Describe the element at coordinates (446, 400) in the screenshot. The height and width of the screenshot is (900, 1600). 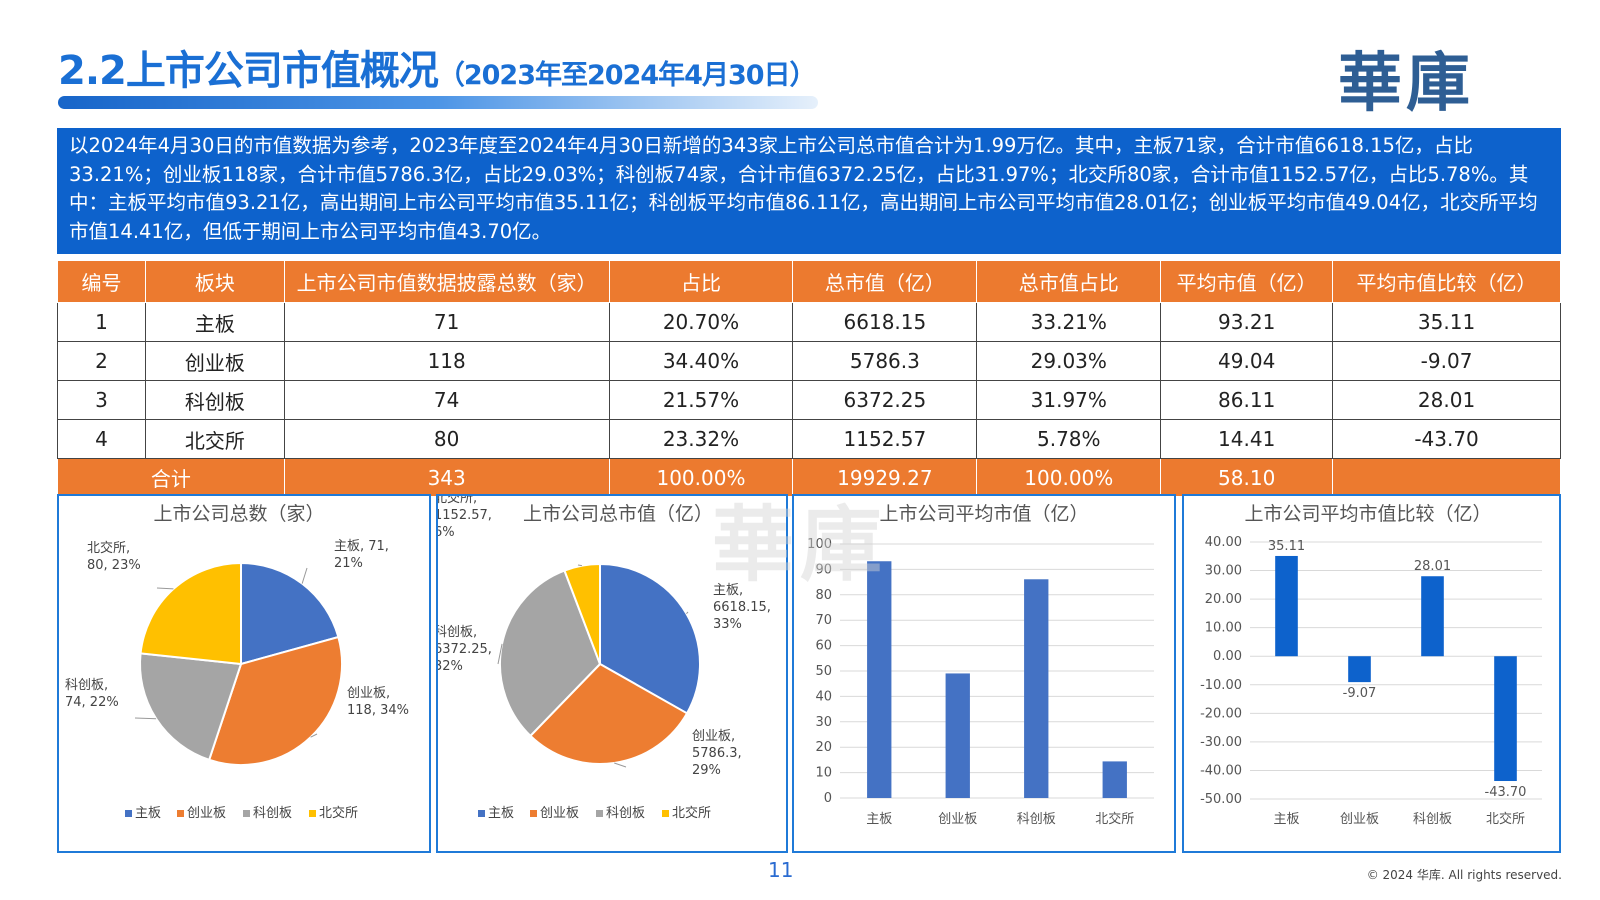
I see `table-cell: 74` at that location.